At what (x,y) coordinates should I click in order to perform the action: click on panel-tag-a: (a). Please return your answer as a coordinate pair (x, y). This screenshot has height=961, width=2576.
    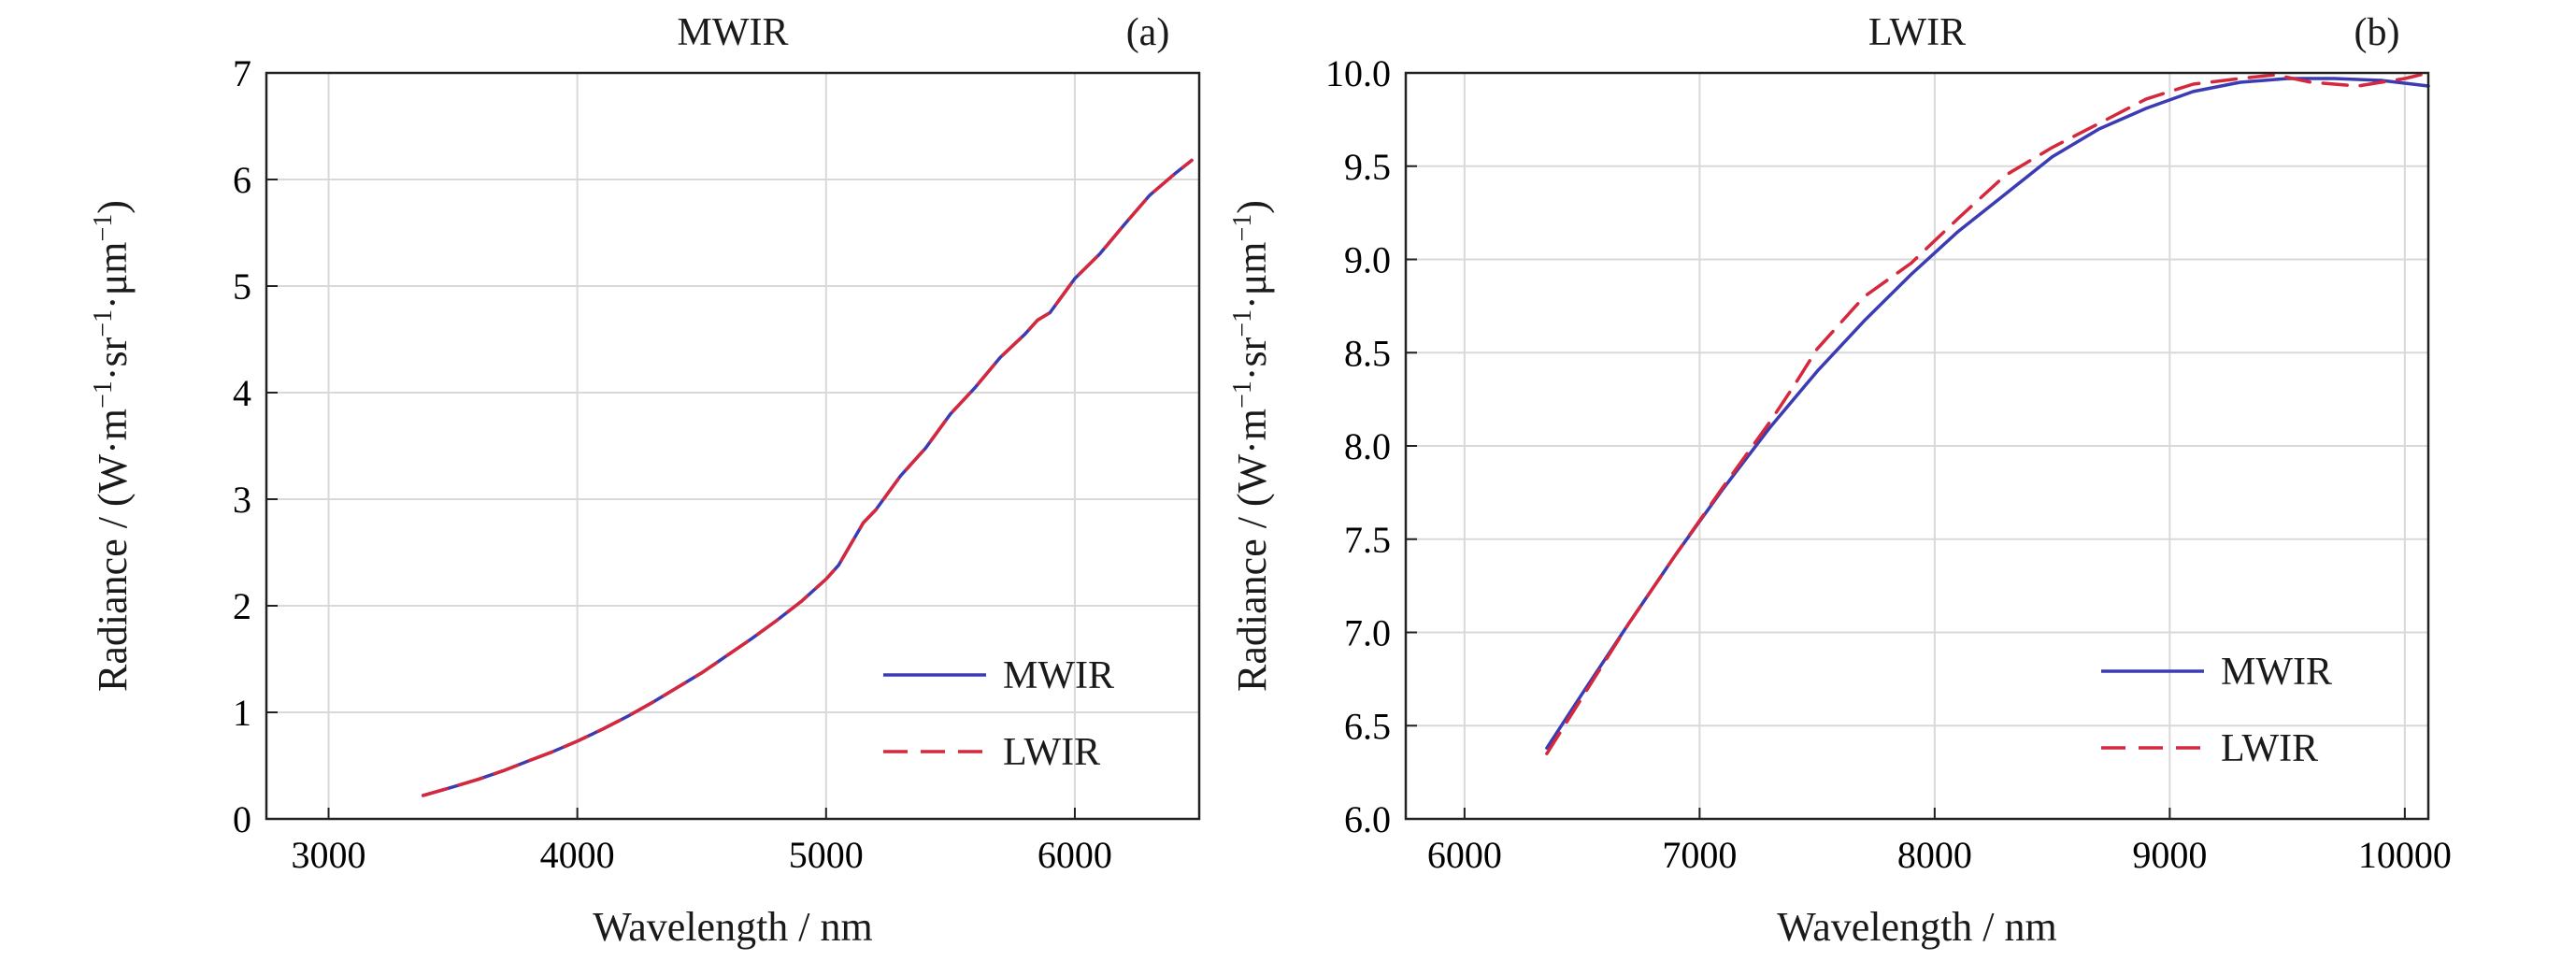
    Looking at the image, I should click on (1148, 32).